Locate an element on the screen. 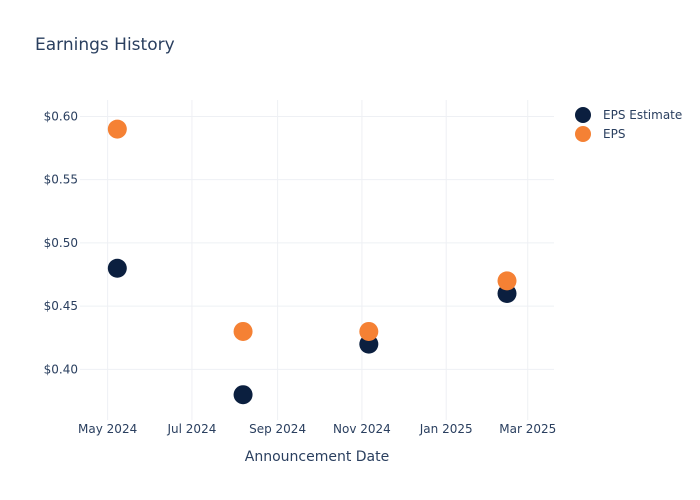 The width and height of the screenshot is (700, 500). legend-item-eps-estimate: EPS Estimate is located at coordinates (628, 115).